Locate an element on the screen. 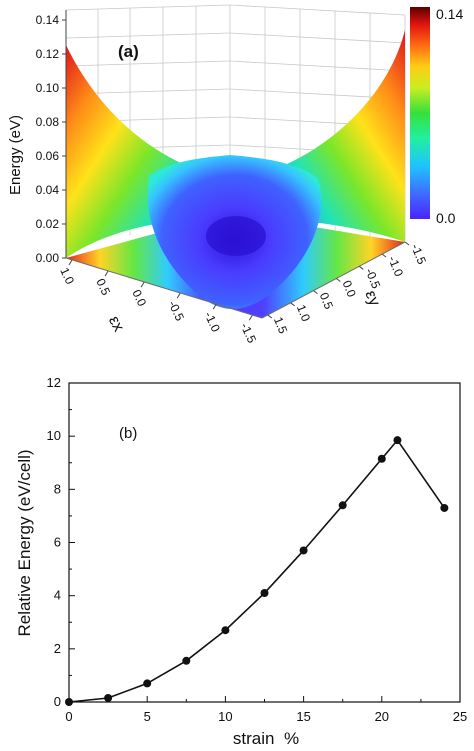 The image size is (474, 751). panel-b-y-tick-label: 4 is located at coordinates (57, 595).